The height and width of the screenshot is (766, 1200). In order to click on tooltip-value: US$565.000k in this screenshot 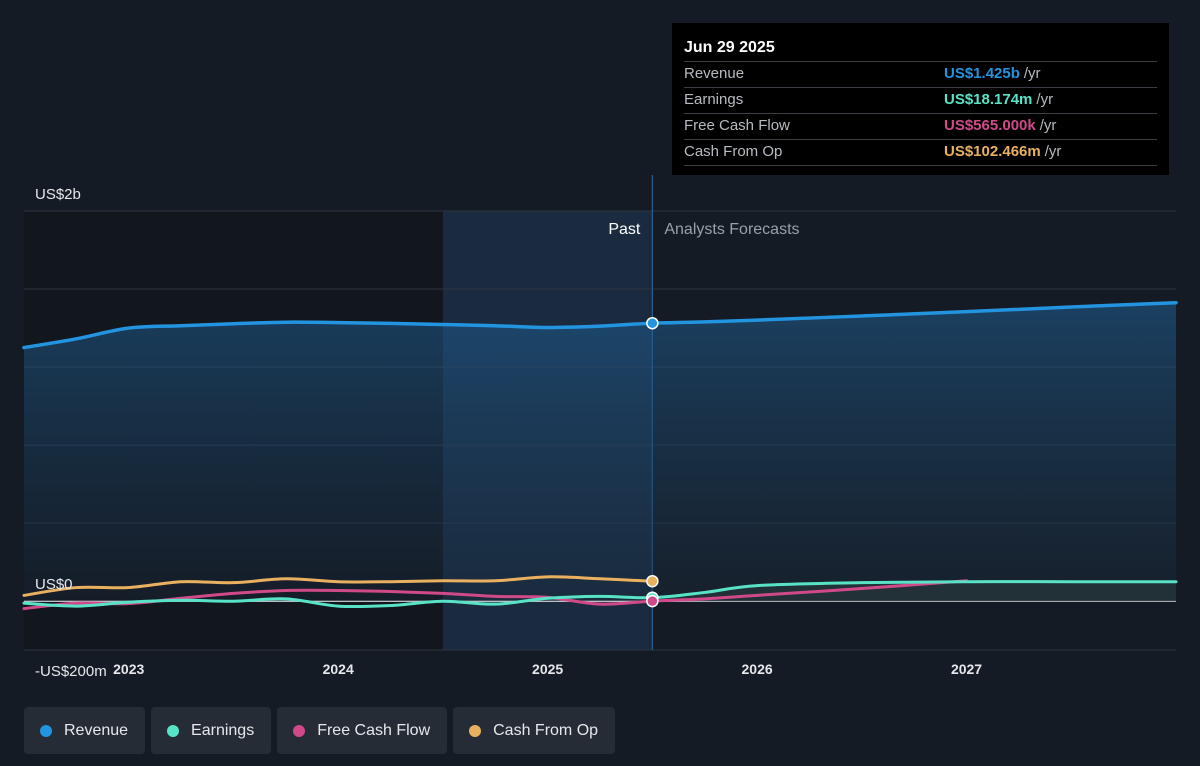, I will do `click(990, 125)`.